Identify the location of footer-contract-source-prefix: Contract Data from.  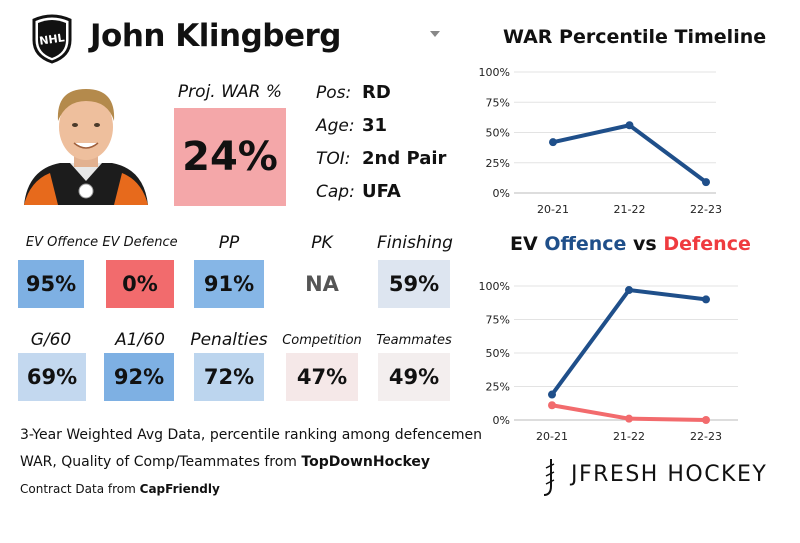
(80, 489).